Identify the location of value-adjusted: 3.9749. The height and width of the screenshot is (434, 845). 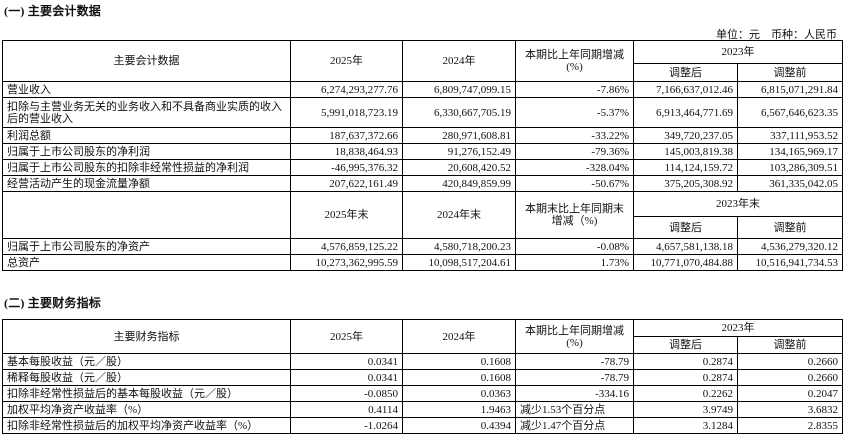
(685, 409).